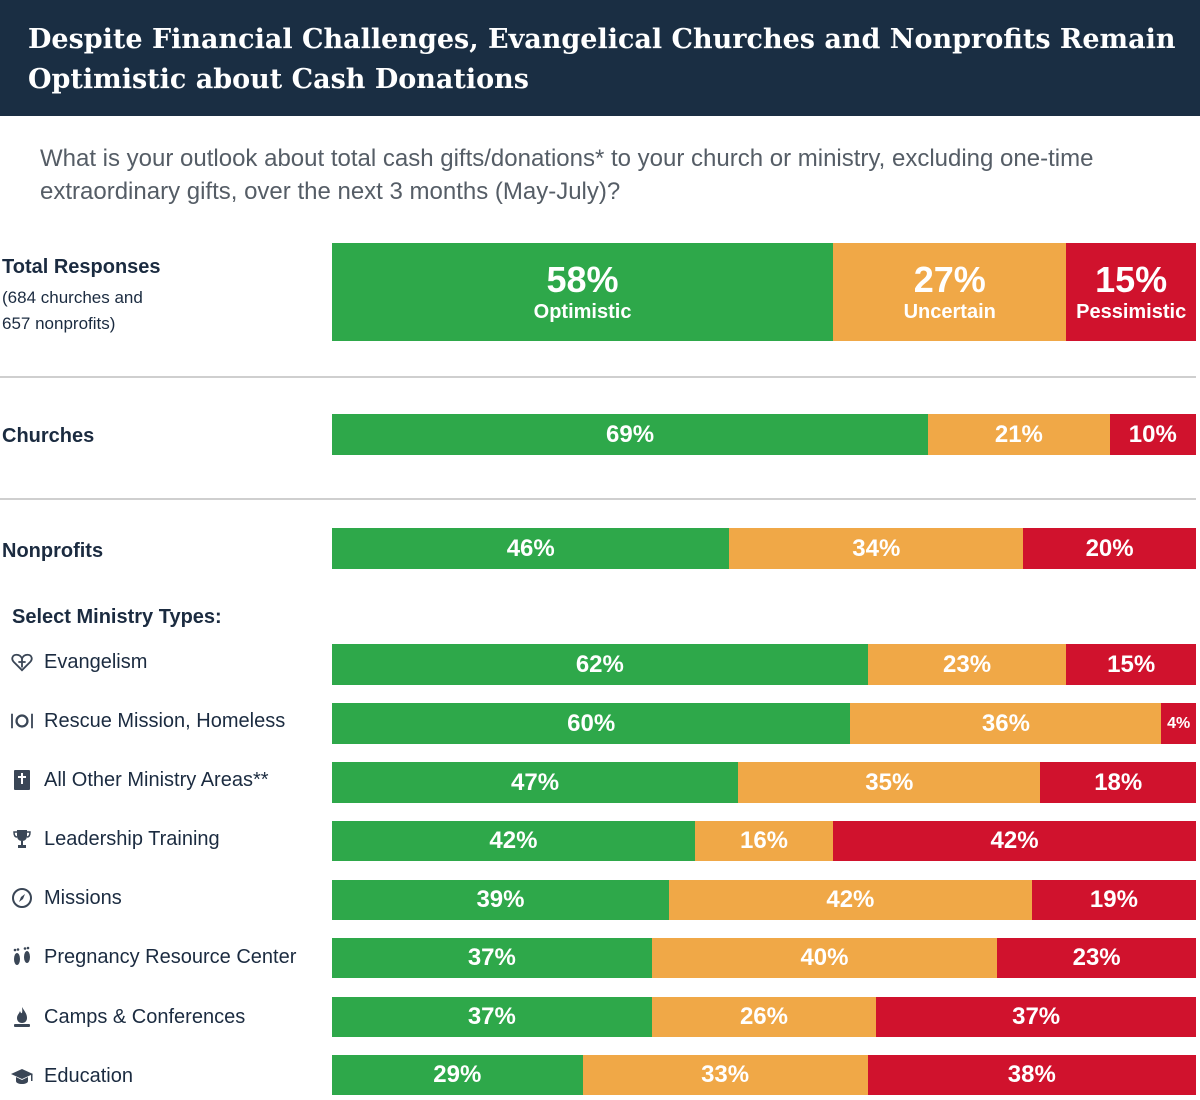  I want to click on bar-segment-pessimistic: 4%, so click(1178, 723).